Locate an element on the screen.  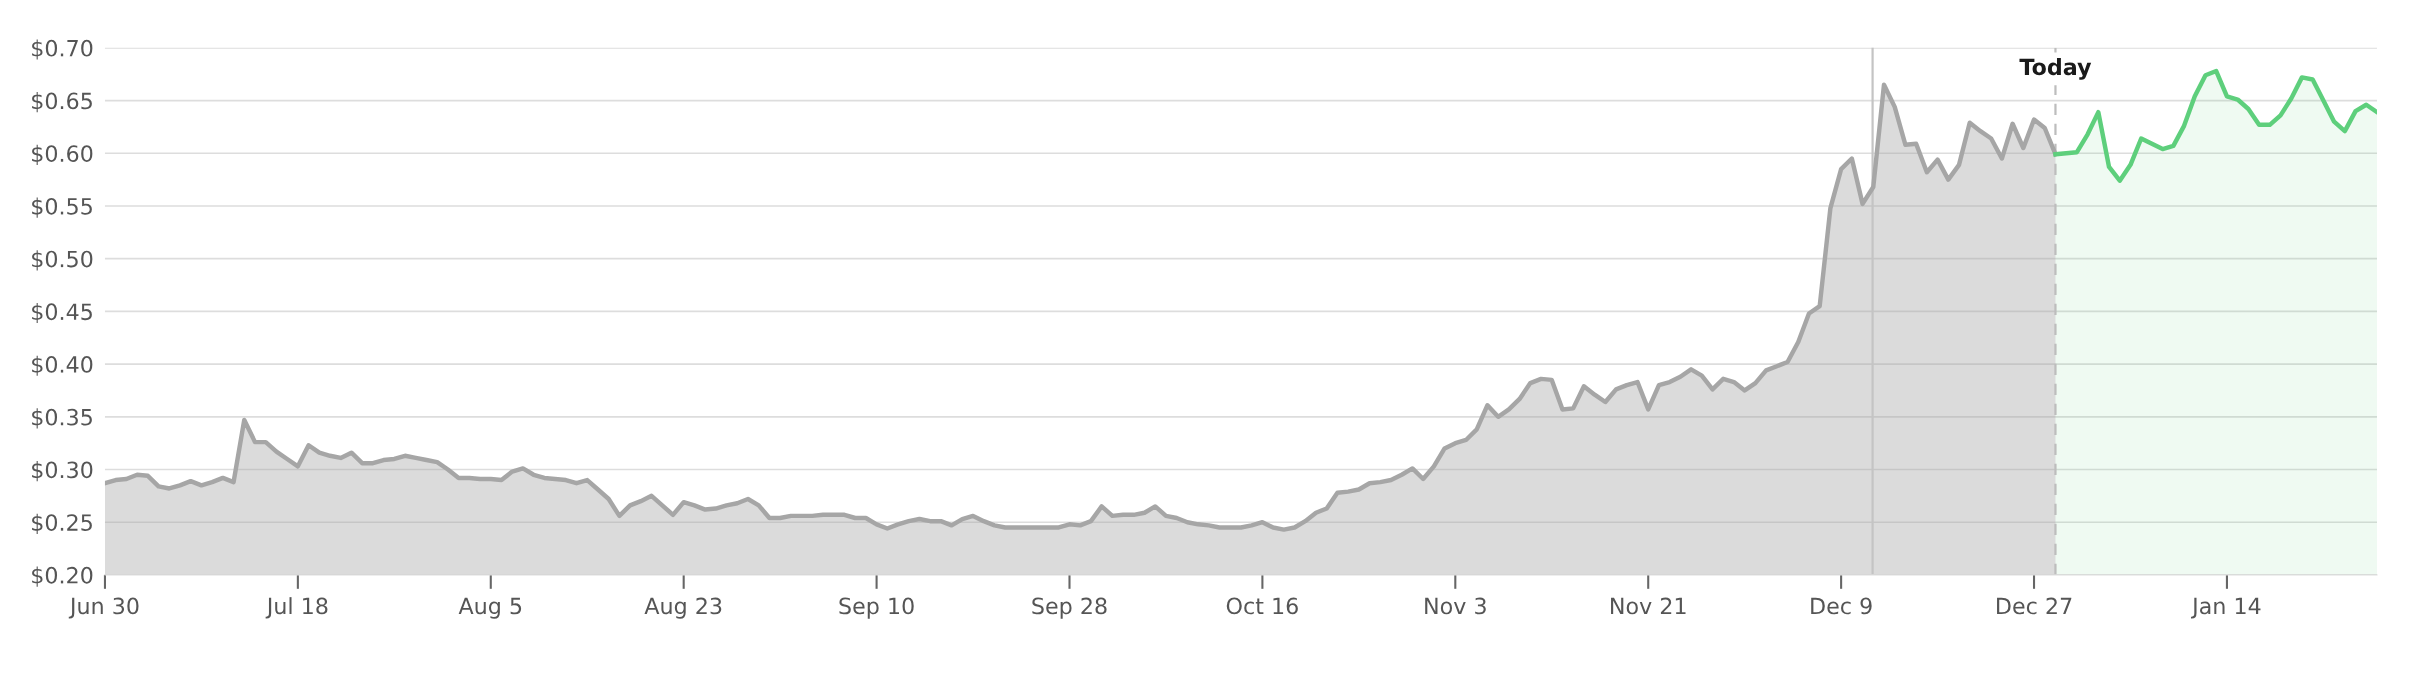
x-tick-label: Dec 9 is located at coordinates (1841, 606).